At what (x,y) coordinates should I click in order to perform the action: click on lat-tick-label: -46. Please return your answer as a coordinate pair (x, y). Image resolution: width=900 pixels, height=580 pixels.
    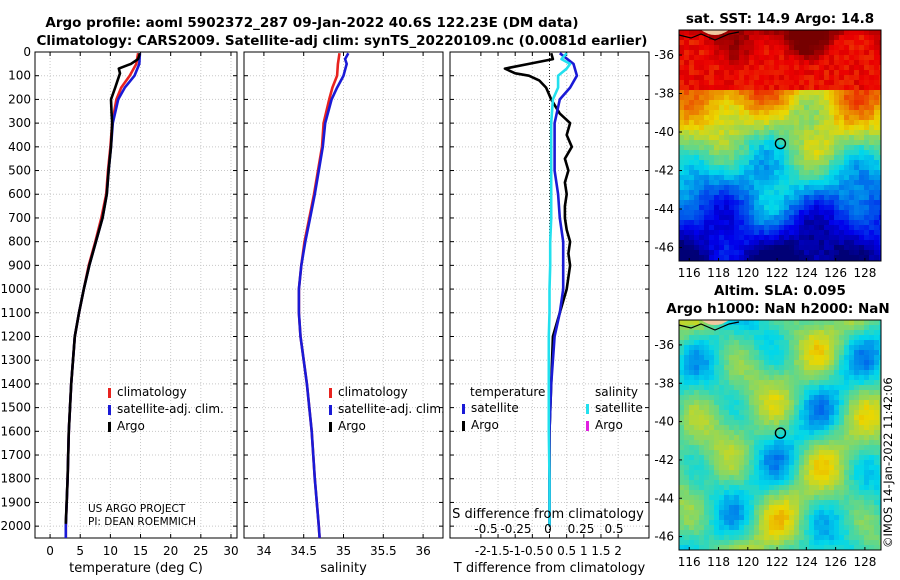
    Looking at the image, I should click on (664, 248).